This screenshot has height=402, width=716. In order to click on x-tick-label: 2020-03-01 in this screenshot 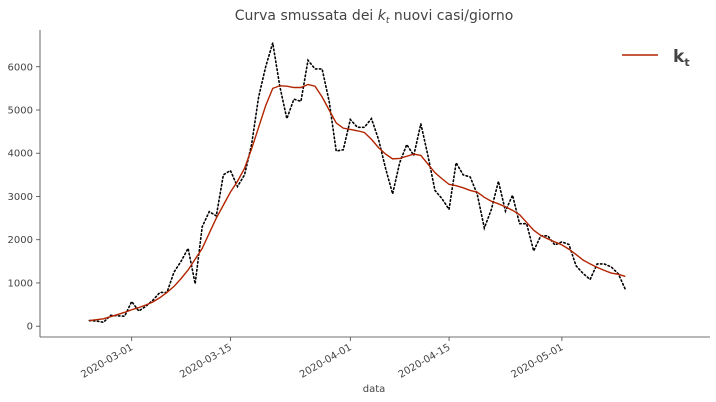, I will do `click(107, 361)`.